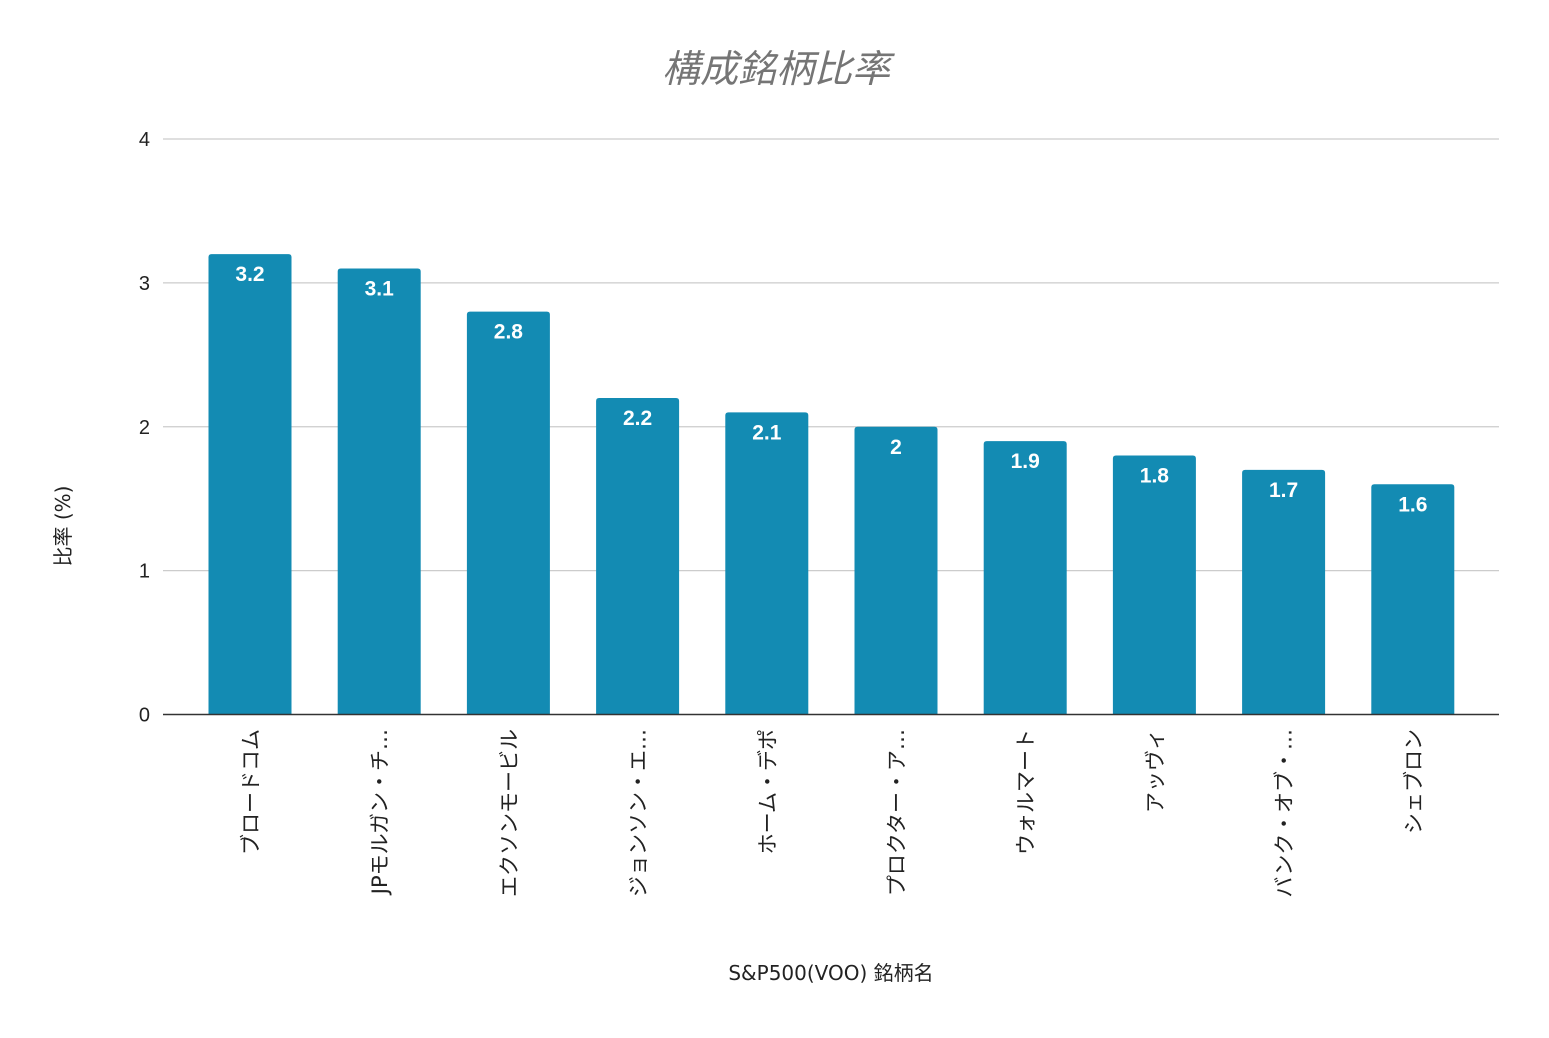 Image resolution: width=1549 pixels, height=1038 pixels. I want to click on x-category-label: エクソンモービル, so click(509, 813).